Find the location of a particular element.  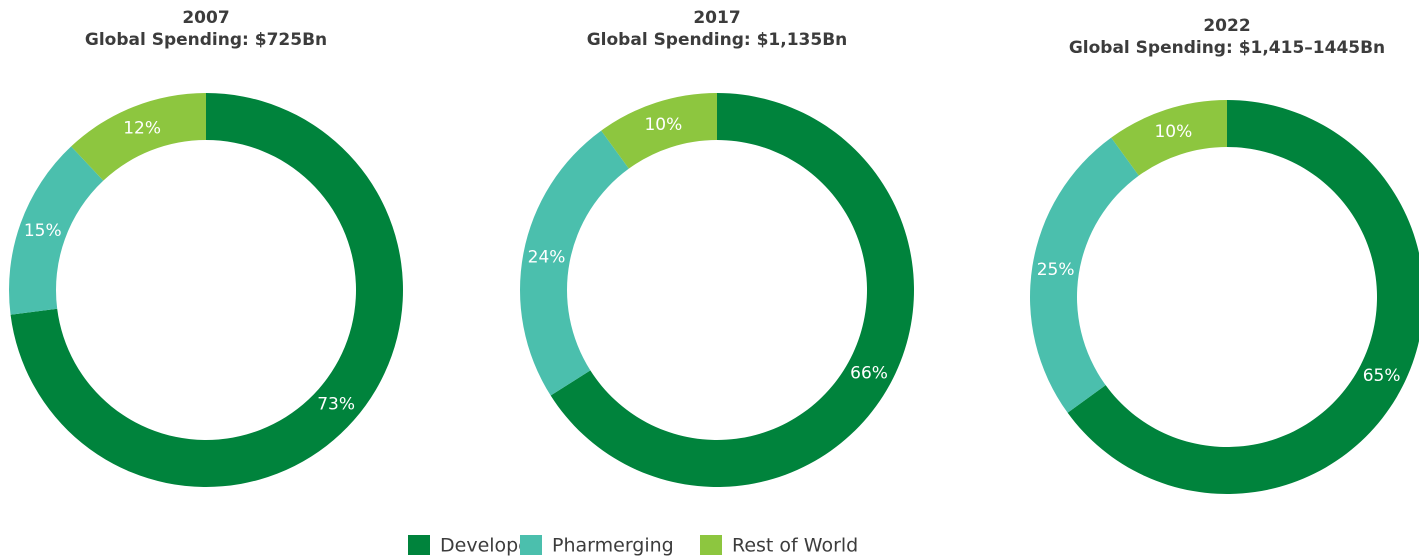

value-label: 25% is located at coordinates (1056, 270).